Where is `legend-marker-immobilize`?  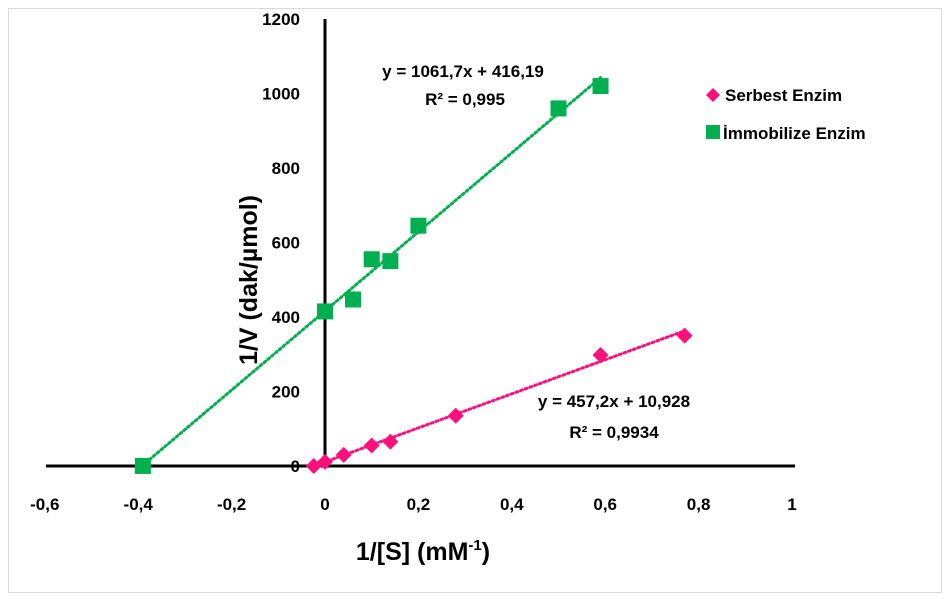 legend-marker-immobilize is located at coordinates (713, 132).